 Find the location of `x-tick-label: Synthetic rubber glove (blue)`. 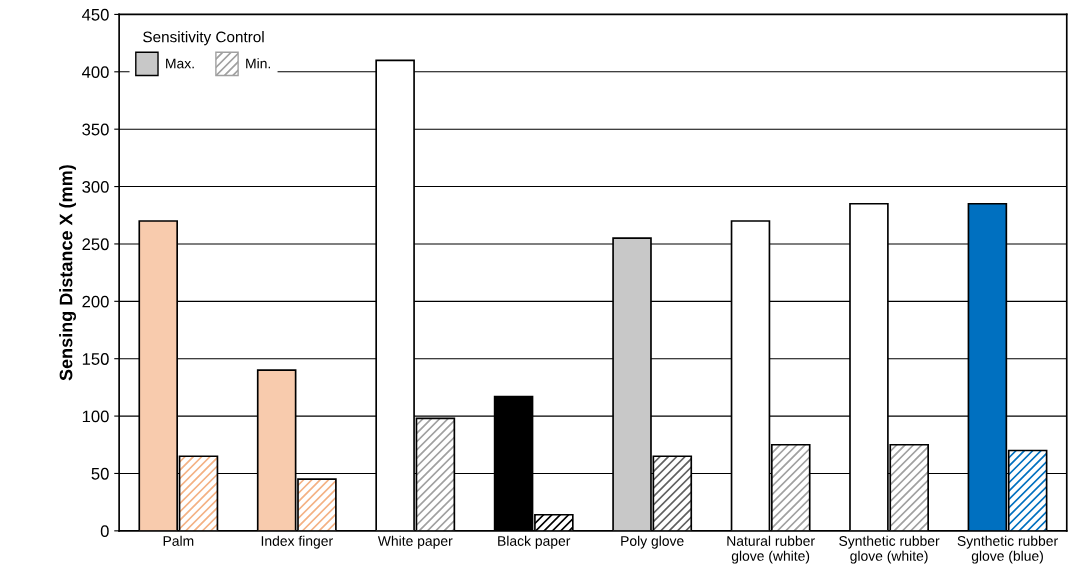

x-tick-label: Synthetic rubber glove (blue) is located at coordinates (1007, 549).